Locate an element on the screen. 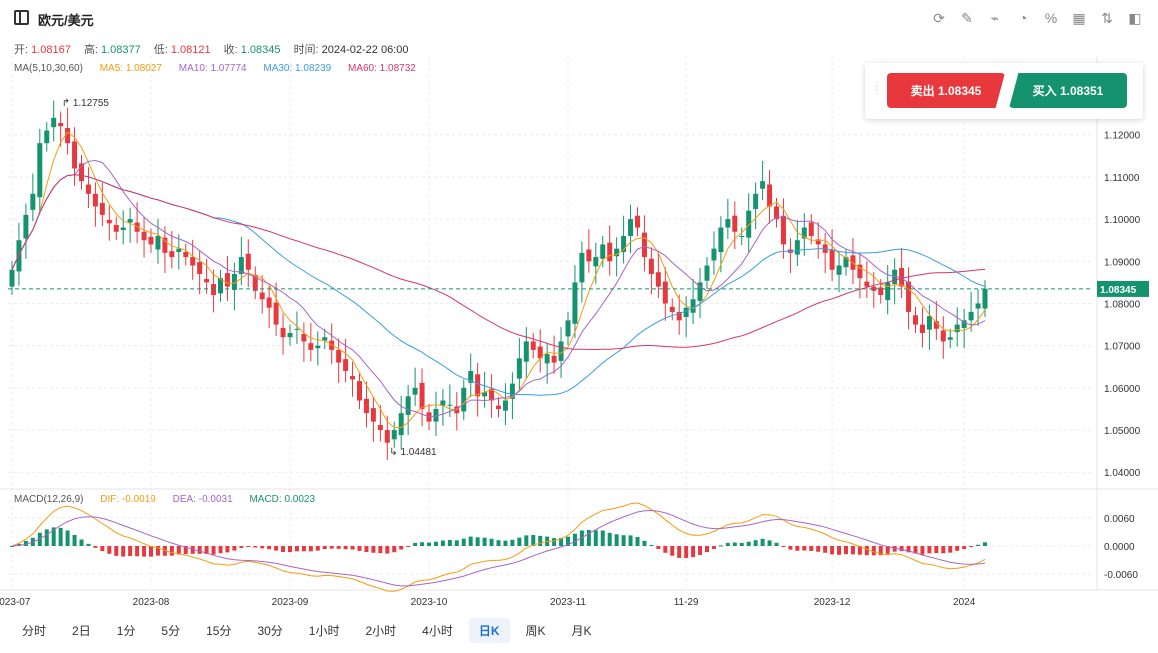  indicator-icon: ⌁ is located at coordinates (995, 17).